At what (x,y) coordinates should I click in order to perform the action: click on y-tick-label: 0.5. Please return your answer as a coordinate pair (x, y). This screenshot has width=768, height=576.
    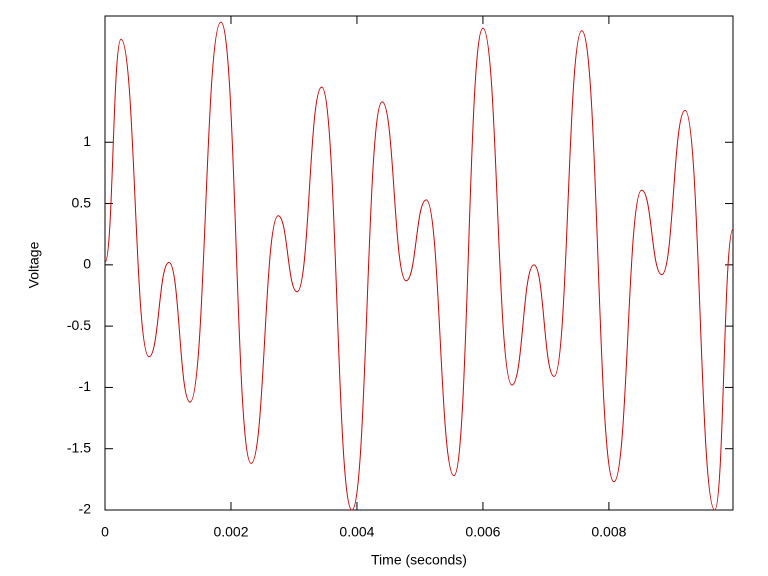
    Looking at the image, I should click on (82, 202).